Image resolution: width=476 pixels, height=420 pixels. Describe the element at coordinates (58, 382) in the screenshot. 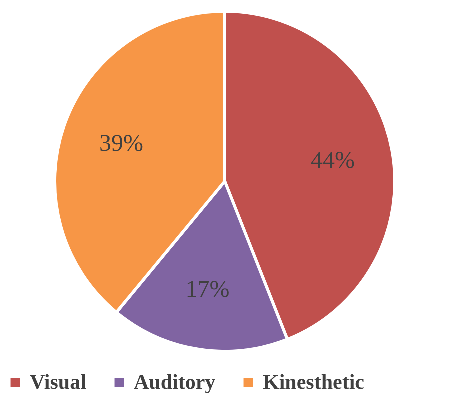

I see `legend-label: Visual` at that location.